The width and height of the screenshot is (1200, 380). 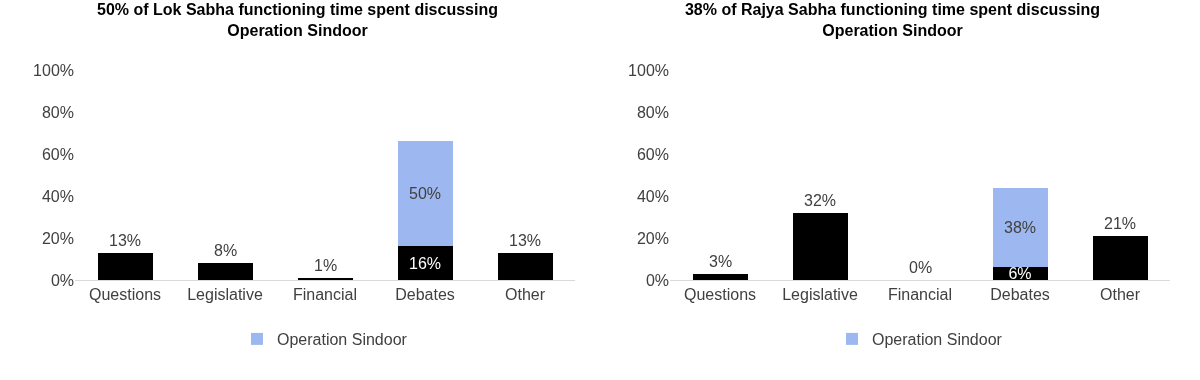 What do you see at coordinates (326, 265) in the screenshot?
I see `data-label: 1%` at bounding box center [326, 265].